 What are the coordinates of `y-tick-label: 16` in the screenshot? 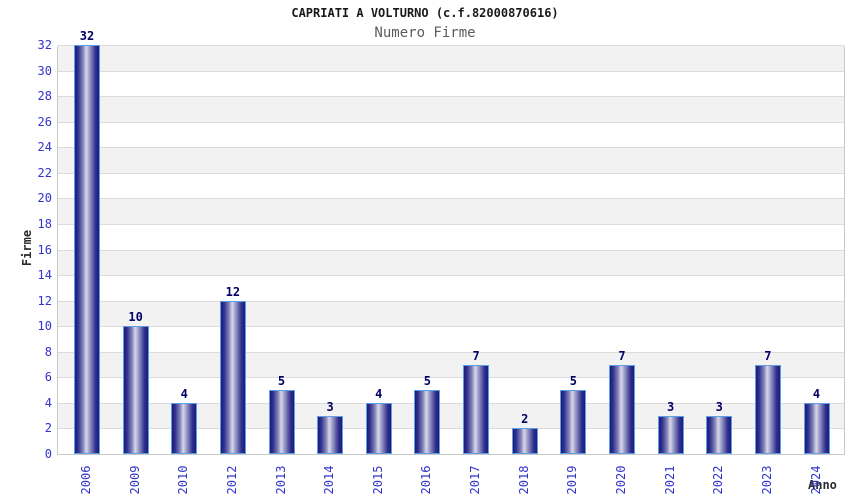 It's located at (44, 249).